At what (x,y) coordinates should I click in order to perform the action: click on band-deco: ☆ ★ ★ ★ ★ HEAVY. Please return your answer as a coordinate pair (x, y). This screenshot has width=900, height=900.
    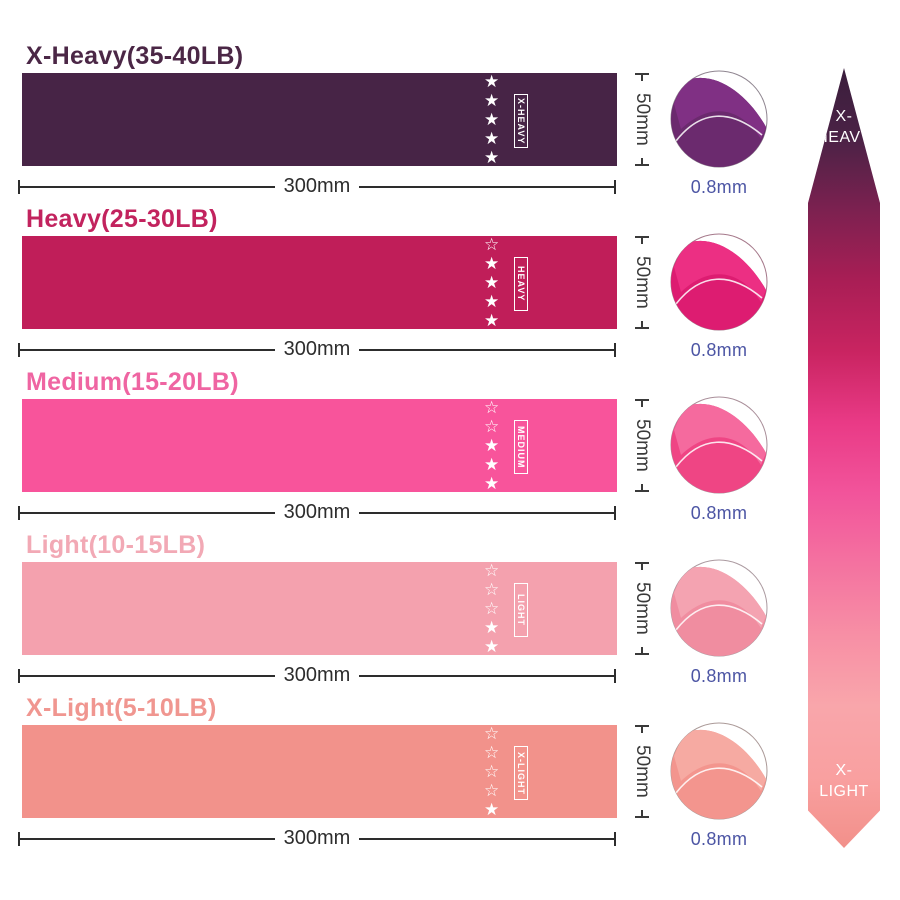
    Looking at the image, I should click on (506, 282).